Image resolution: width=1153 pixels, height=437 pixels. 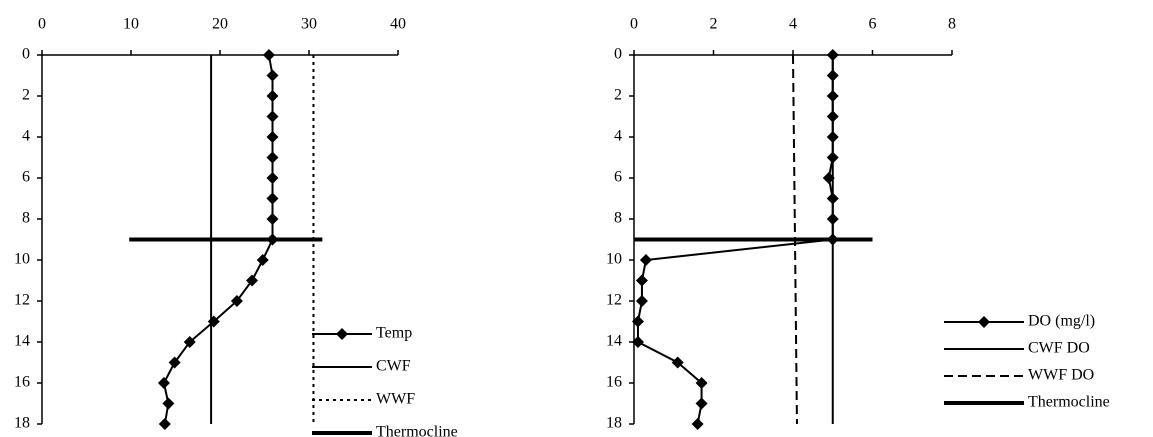 What do you see at coordinates (793, 24) in the screenshot?
I see `x-tick-label: 4` at bounding box center [793, 24].